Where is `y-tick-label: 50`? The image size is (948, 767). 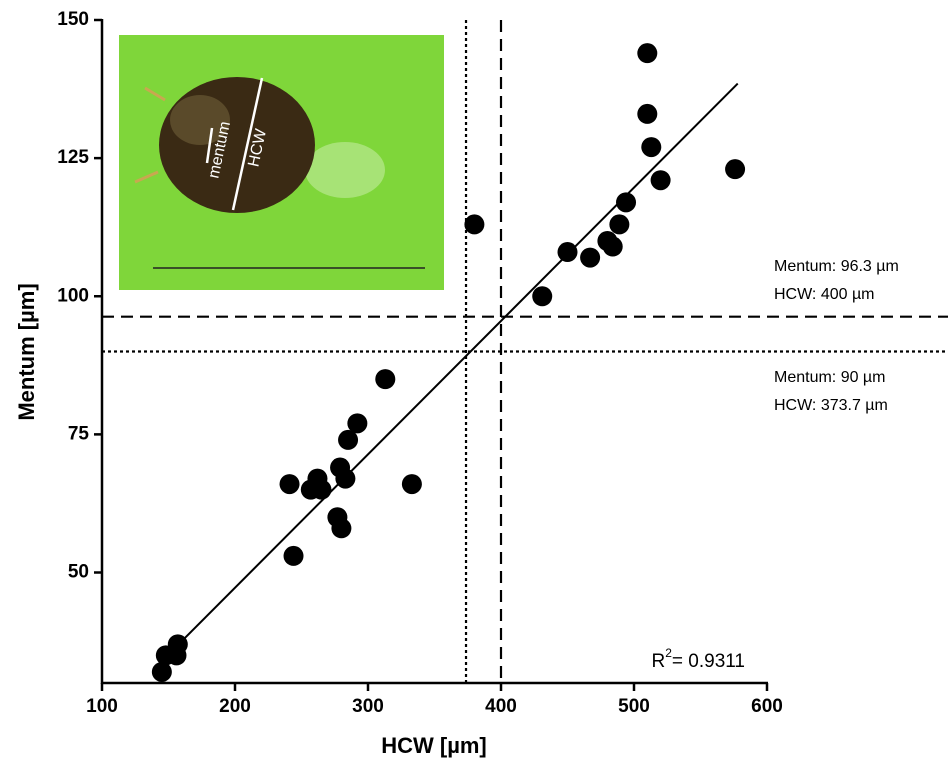 y-tick-label: 50 is located at coordinates (78, 572).